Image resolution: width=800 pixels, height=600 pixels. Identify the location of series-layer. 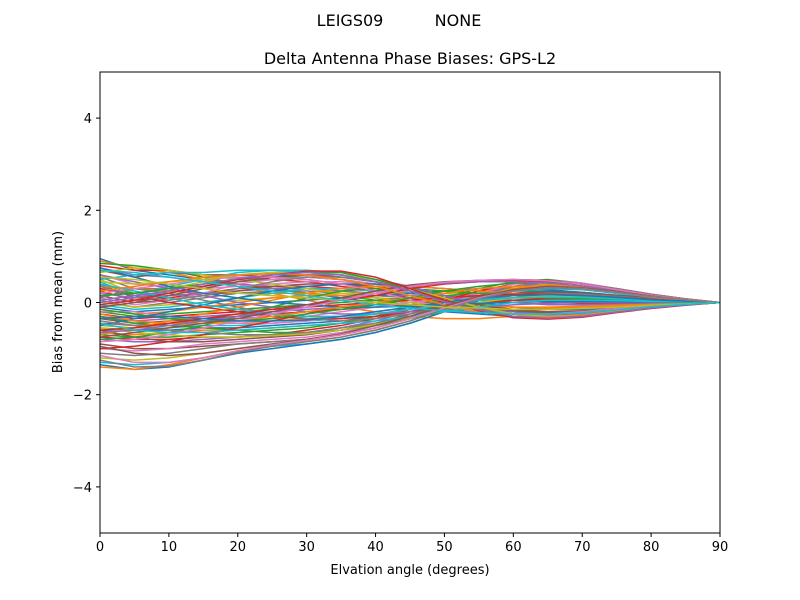
(410, 314).